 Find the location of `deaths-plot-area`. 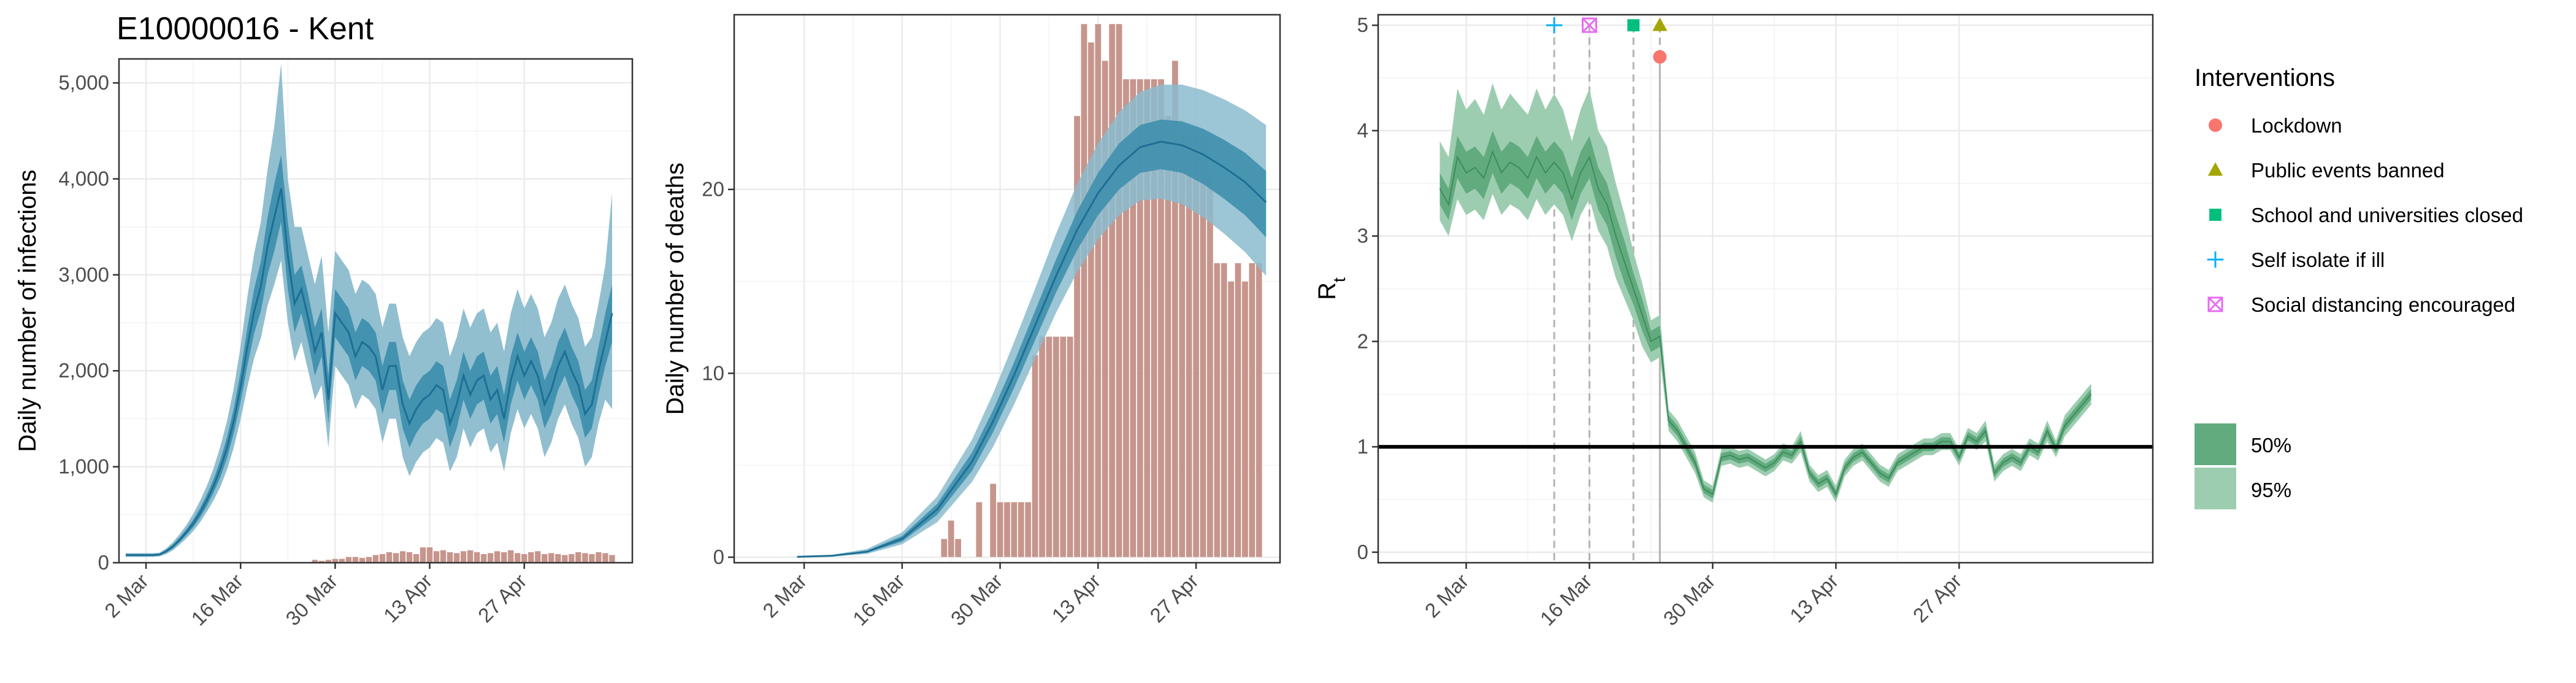

deaths-plot-area is located at coordinates (1032, 290).